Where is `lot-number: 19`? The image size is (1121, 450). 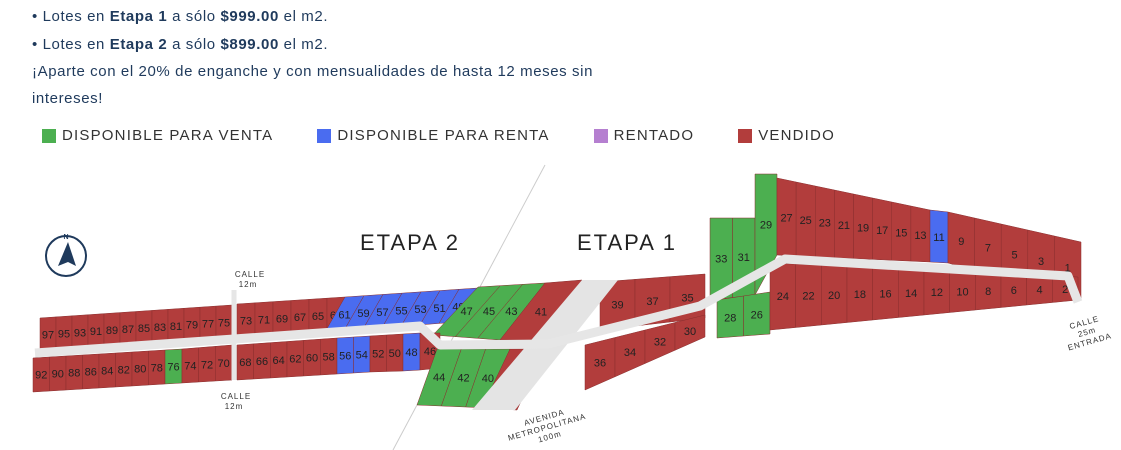 lot-number: 19 is located at coordinates (863, 228).